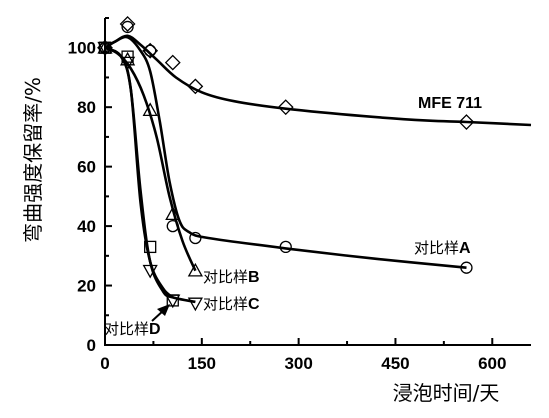 Image resolution: width=549 pixels, height=418 pixels. I want to click on x-tick-label: 150, so click(202, 363).